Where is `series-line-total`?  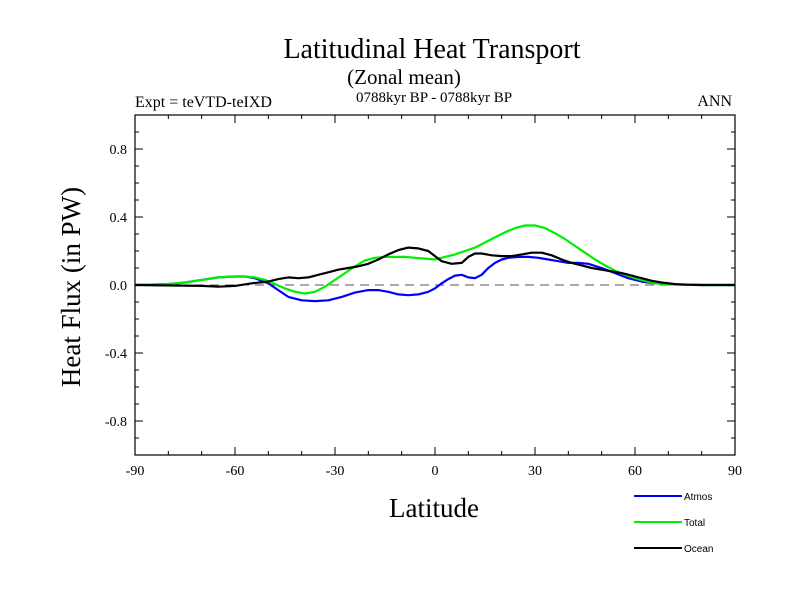 series-line-total is located at coordinates (434, 259).